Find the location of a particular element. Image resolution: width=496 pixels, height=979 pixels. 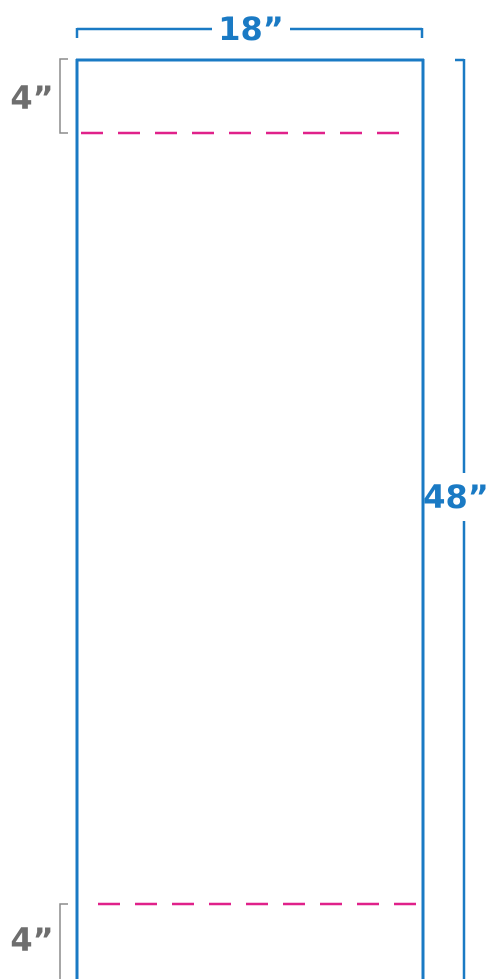

bottom-margin-bracket: 4” is located at coordinates (39, 941).